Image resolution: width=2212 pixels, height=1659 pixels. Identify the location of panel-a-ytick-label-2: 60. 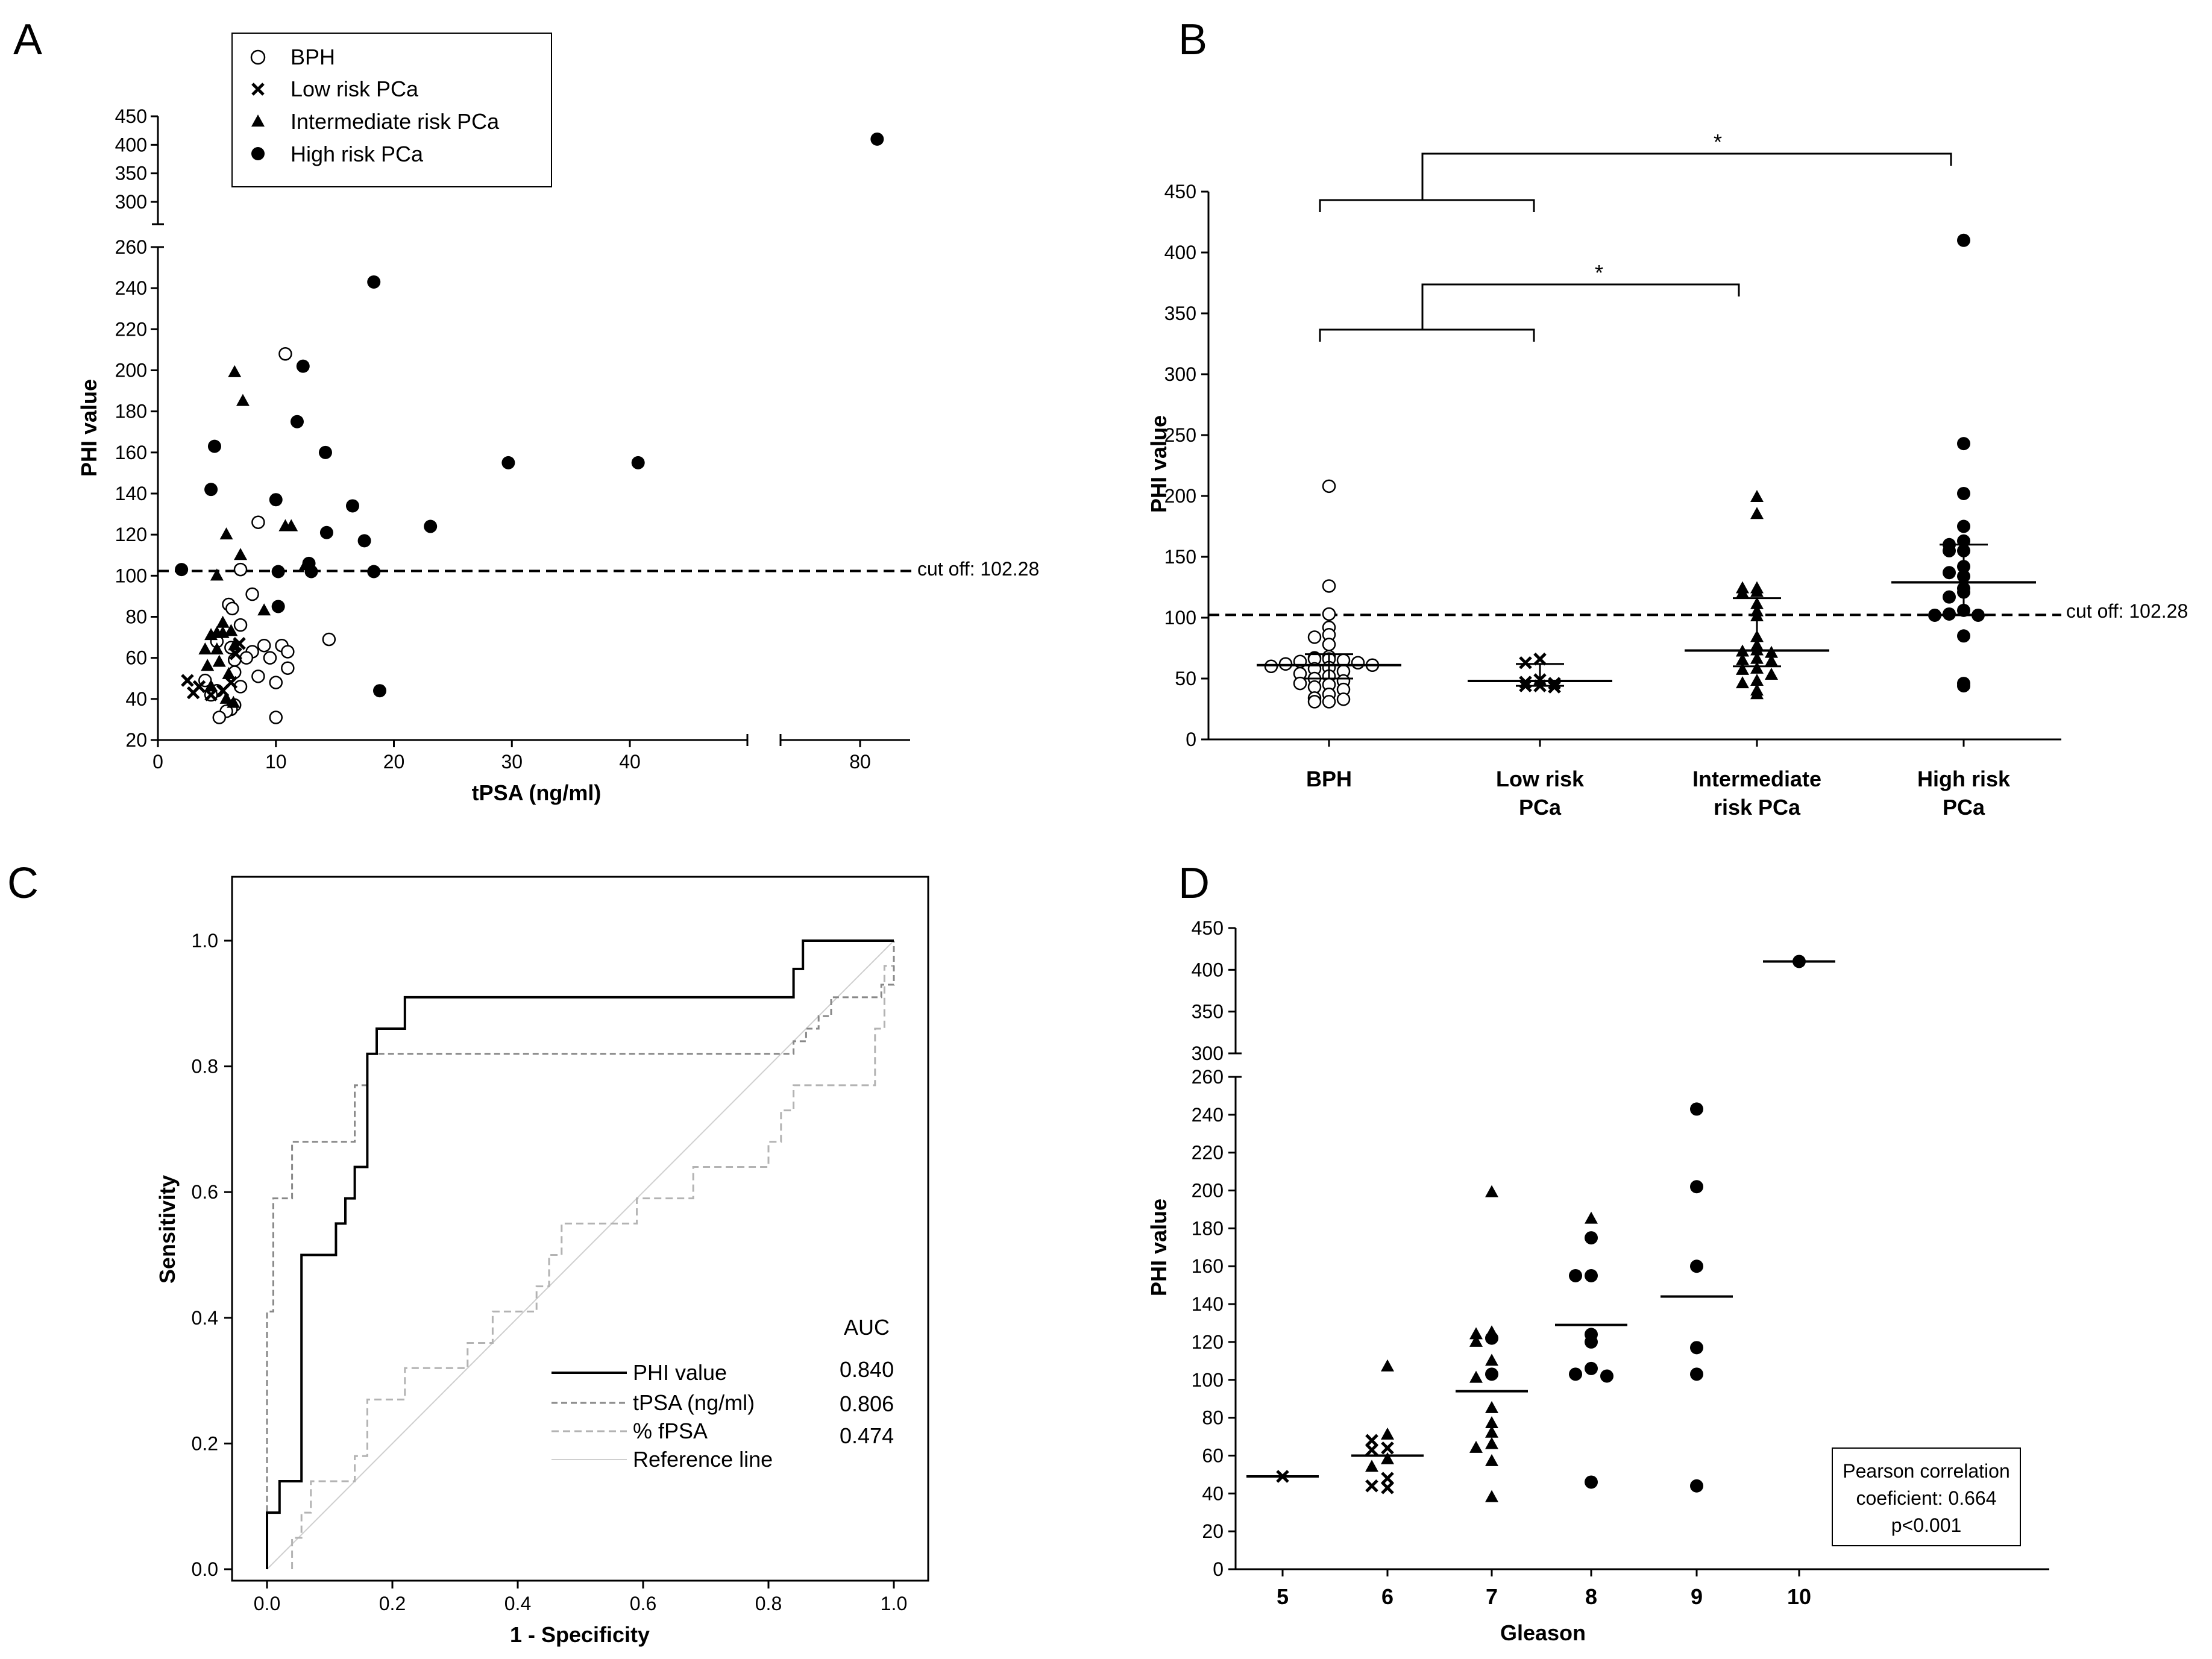
(136, 658).